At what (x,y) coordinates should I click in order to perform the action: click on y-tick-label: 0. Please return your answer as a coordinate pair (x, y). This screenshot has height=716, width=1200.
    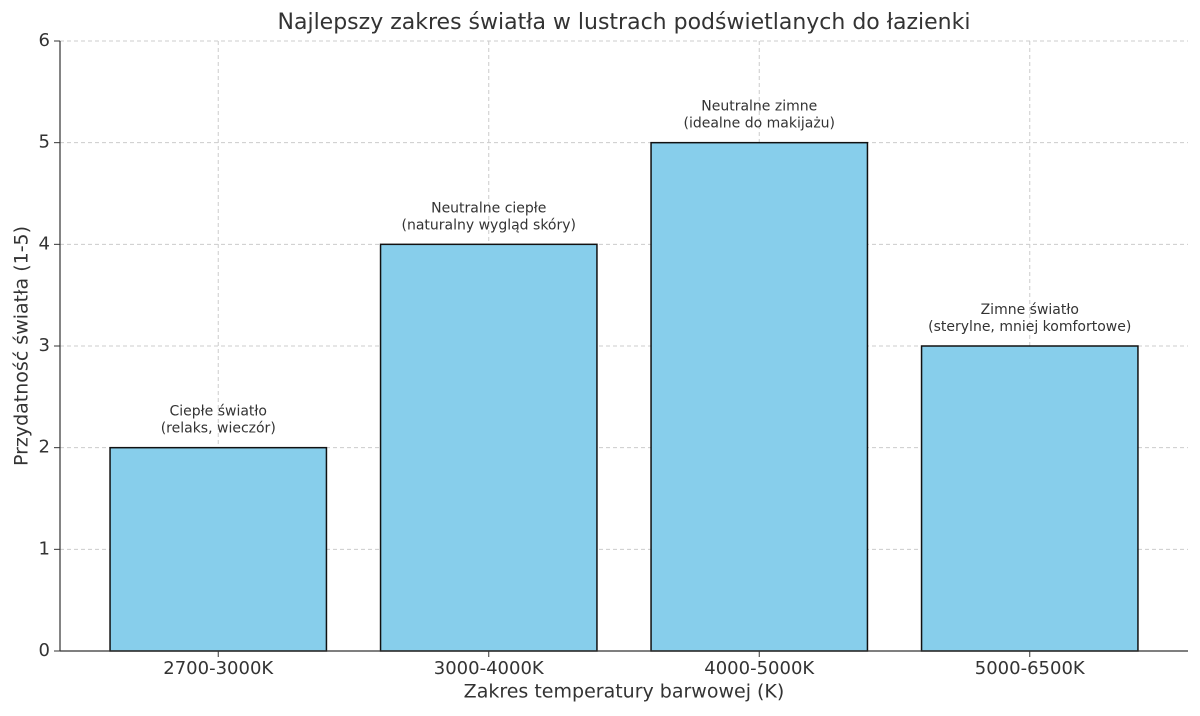
    Looking at the image, I should click on (44, 650).